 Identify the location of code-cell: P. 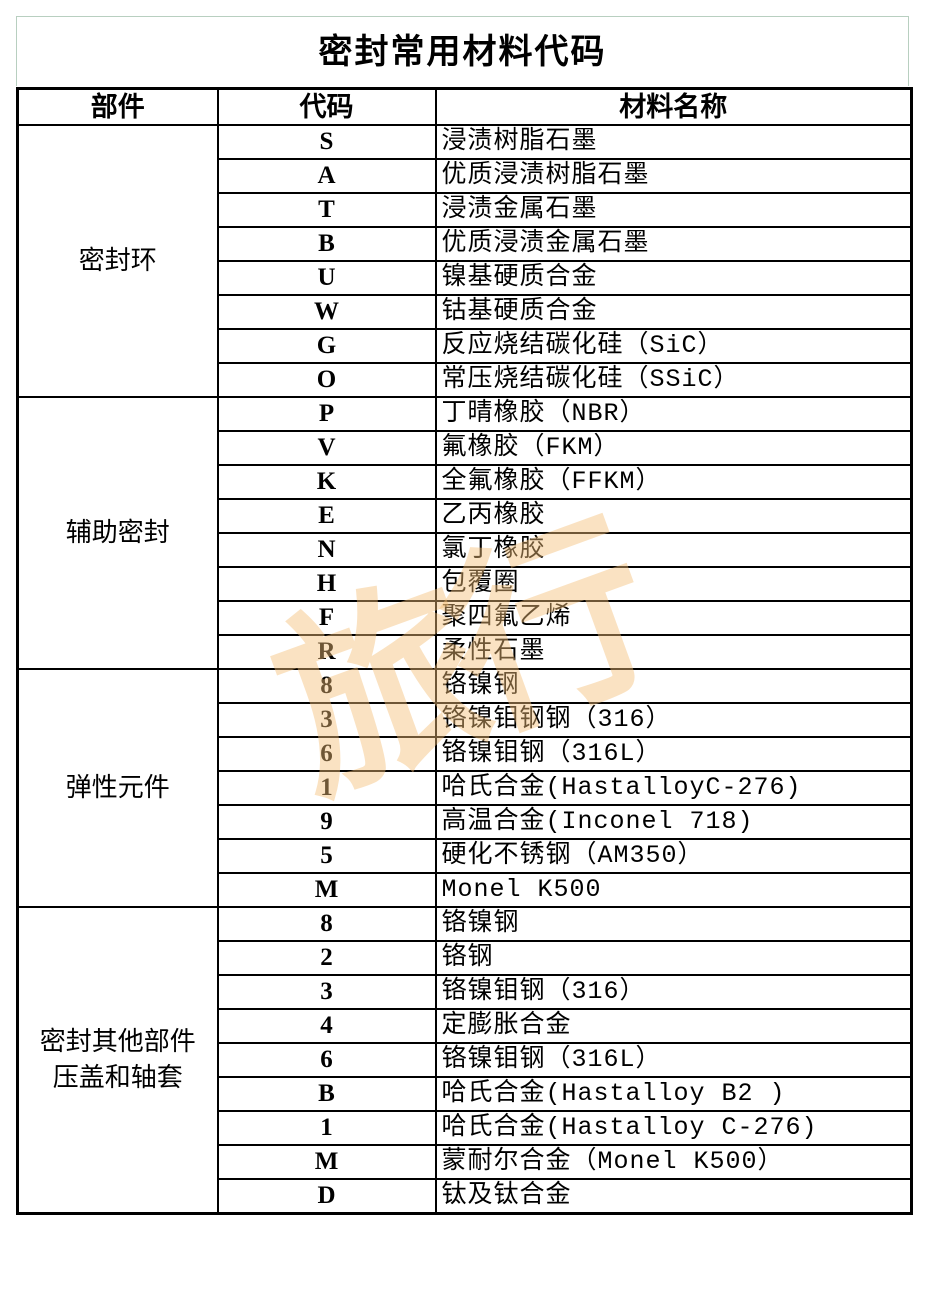
(326, 413).